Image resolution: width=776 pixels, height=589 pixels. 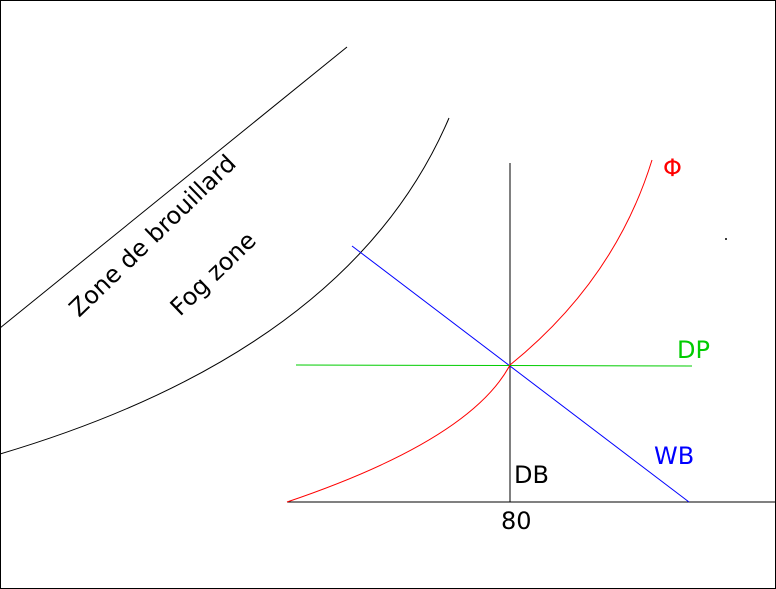 What do you see at coordinates (153, 235) in the screenshot?
I see `fog-zone-label-fr: Zone de brouillard` at bounding box center [153, 235].